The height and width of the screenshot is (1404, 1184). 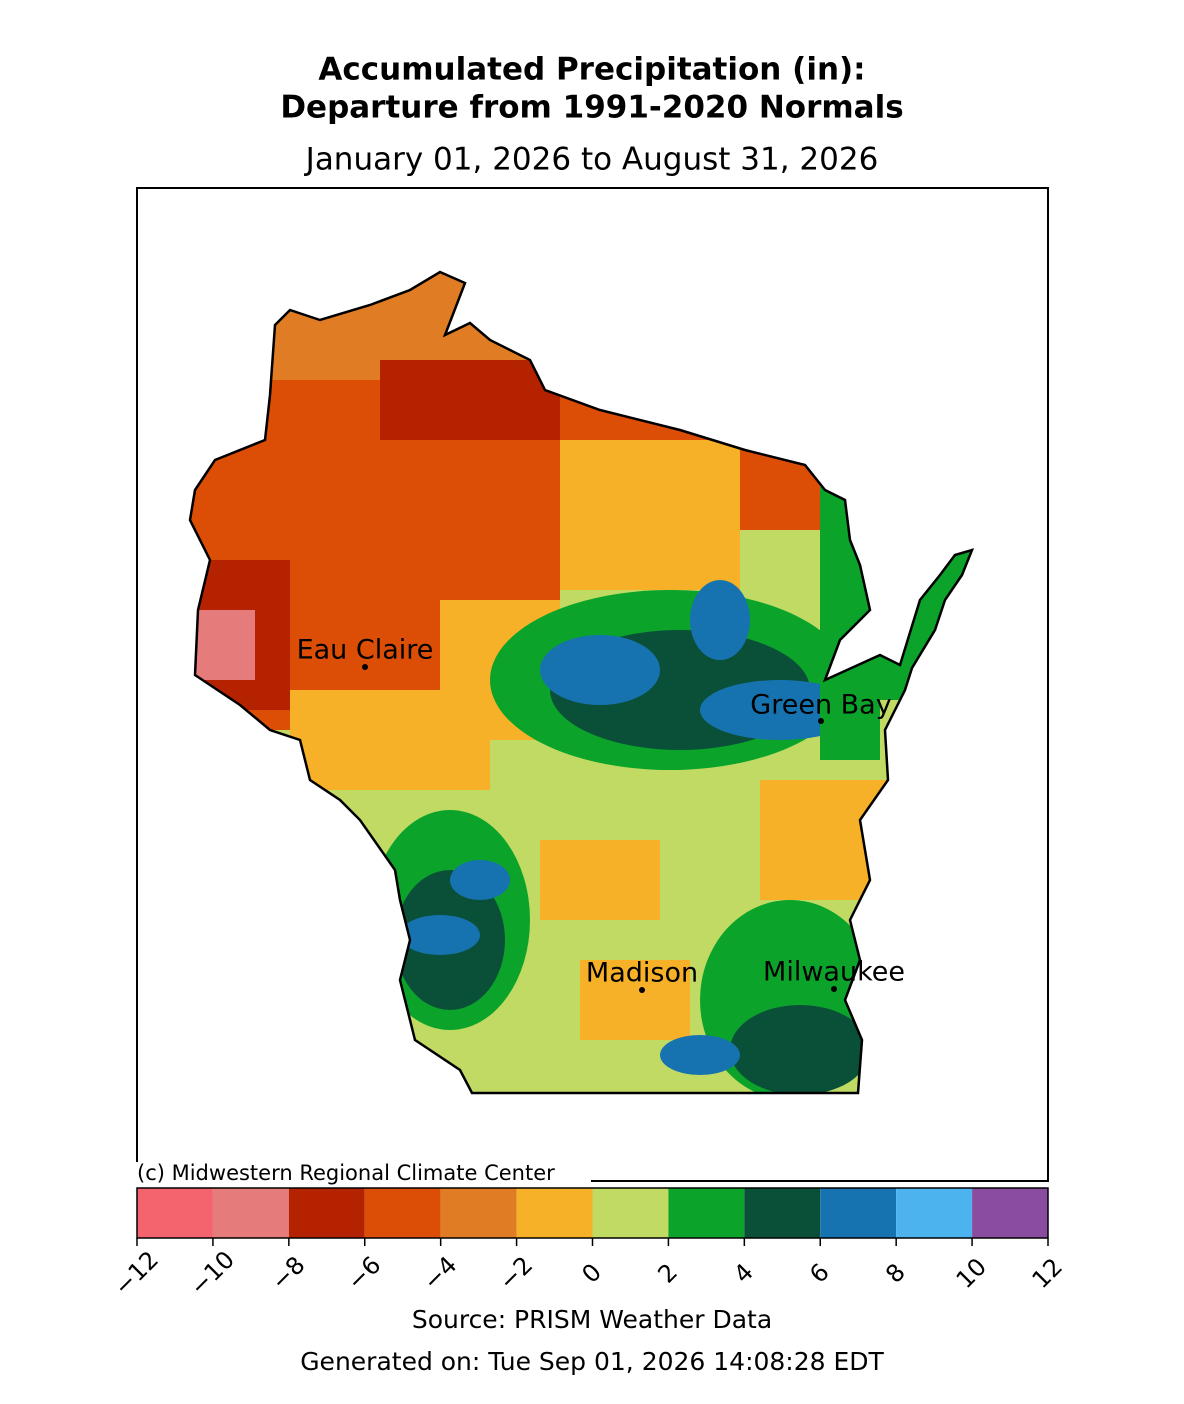 What do you see at coordinates (592, 1319) in the screenshot?
I see `source: Source: PRISM Weather Data` at bounding box center [592, 1319].